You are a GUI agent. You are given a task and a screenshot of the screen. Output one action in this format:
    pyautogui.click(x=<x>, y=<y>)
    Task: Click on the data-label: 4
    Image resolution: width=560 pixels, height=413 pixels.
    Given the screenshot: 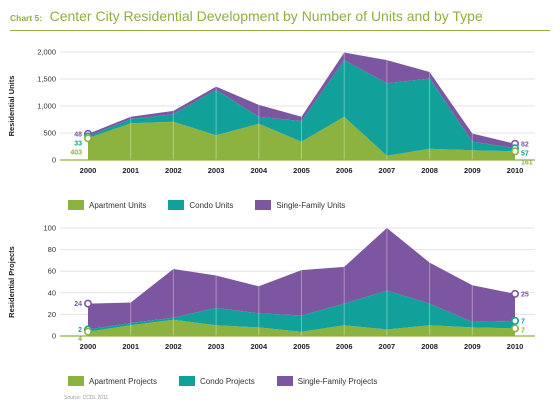 What is the action you would take?
    pyautogui.click(x=80, y=339)
    